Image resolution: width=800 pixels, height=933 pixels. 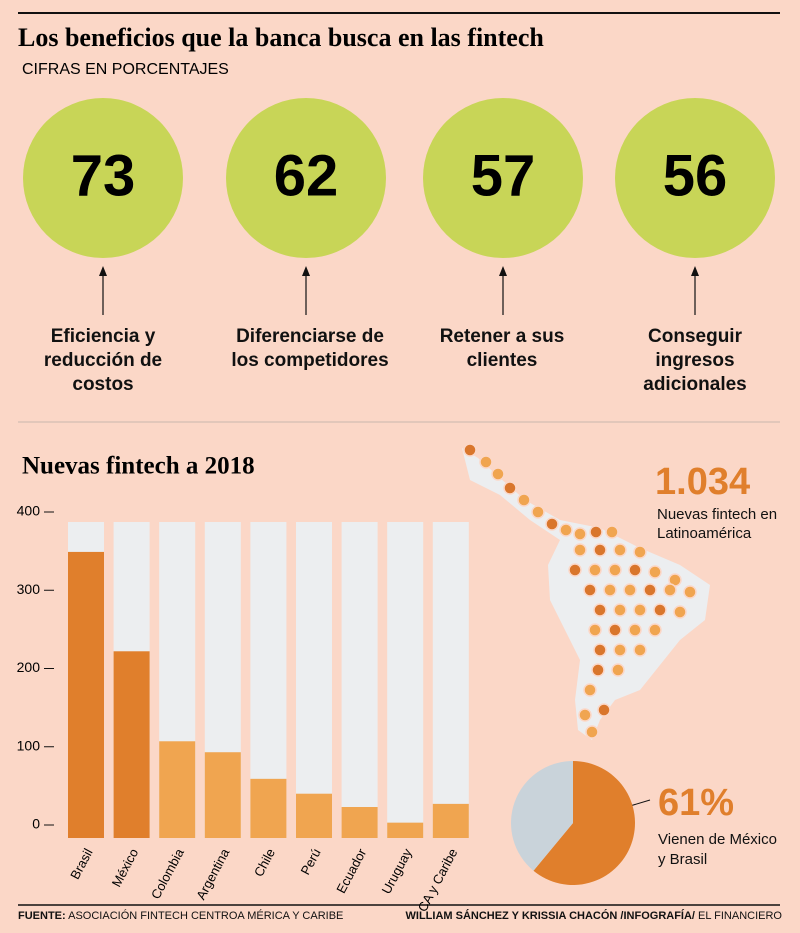 I want to click on x-tick-label: Chile, so click(x=264, y=862).